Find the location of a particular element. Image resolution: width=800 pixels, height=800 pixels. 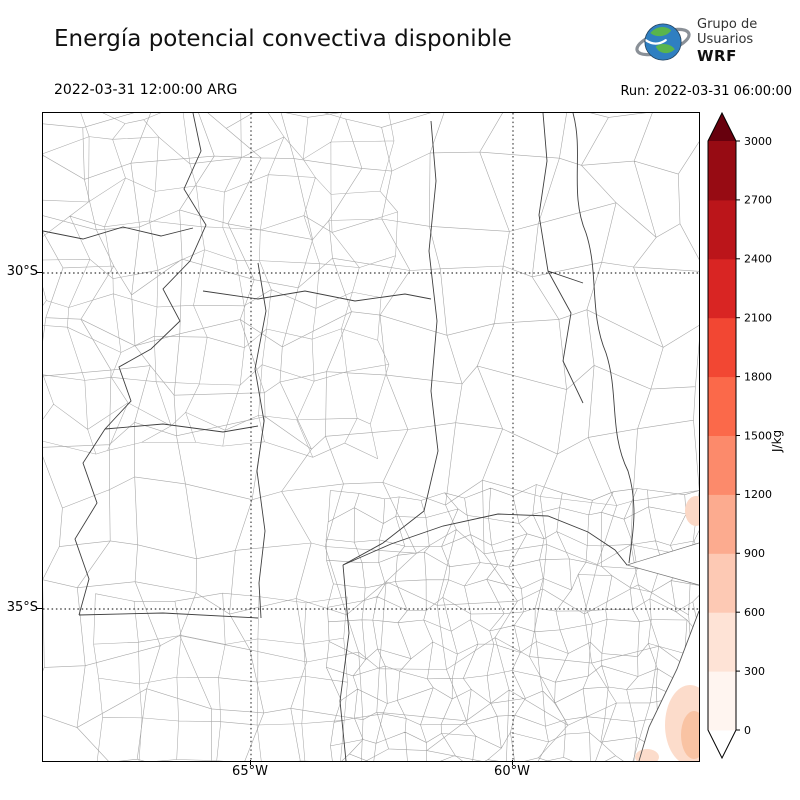

logo-line-2: Usuarios is located at coordinates (725, 40).